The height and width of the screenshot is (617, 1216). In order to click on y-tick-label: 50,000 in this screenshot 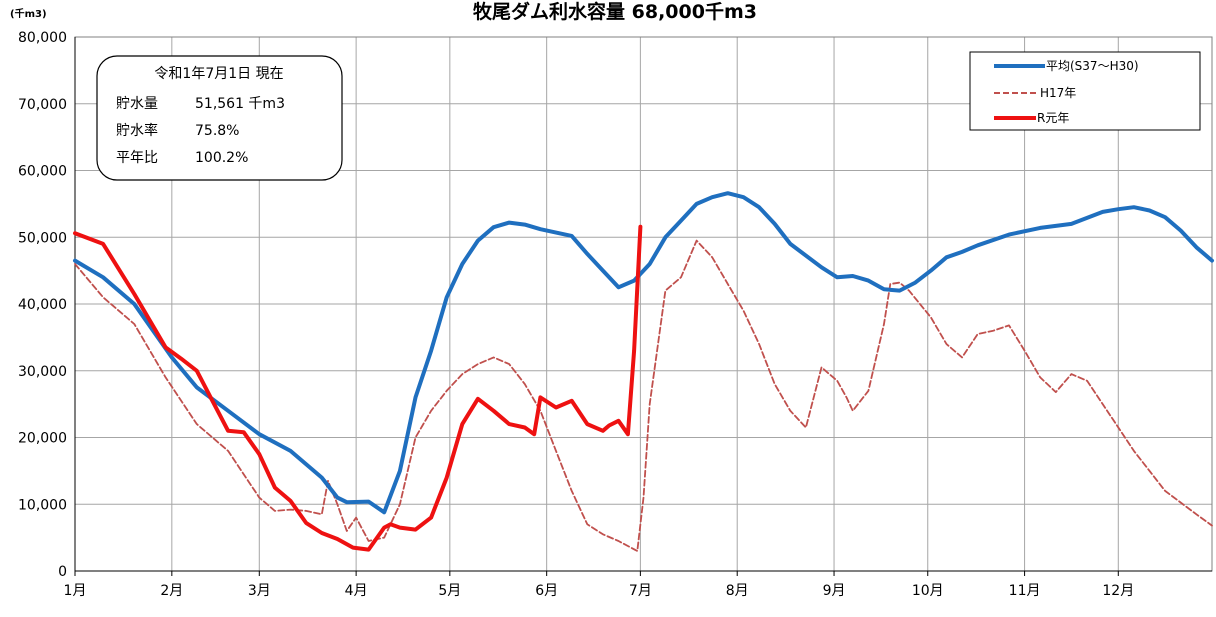, I will do `click(42, 238)`.